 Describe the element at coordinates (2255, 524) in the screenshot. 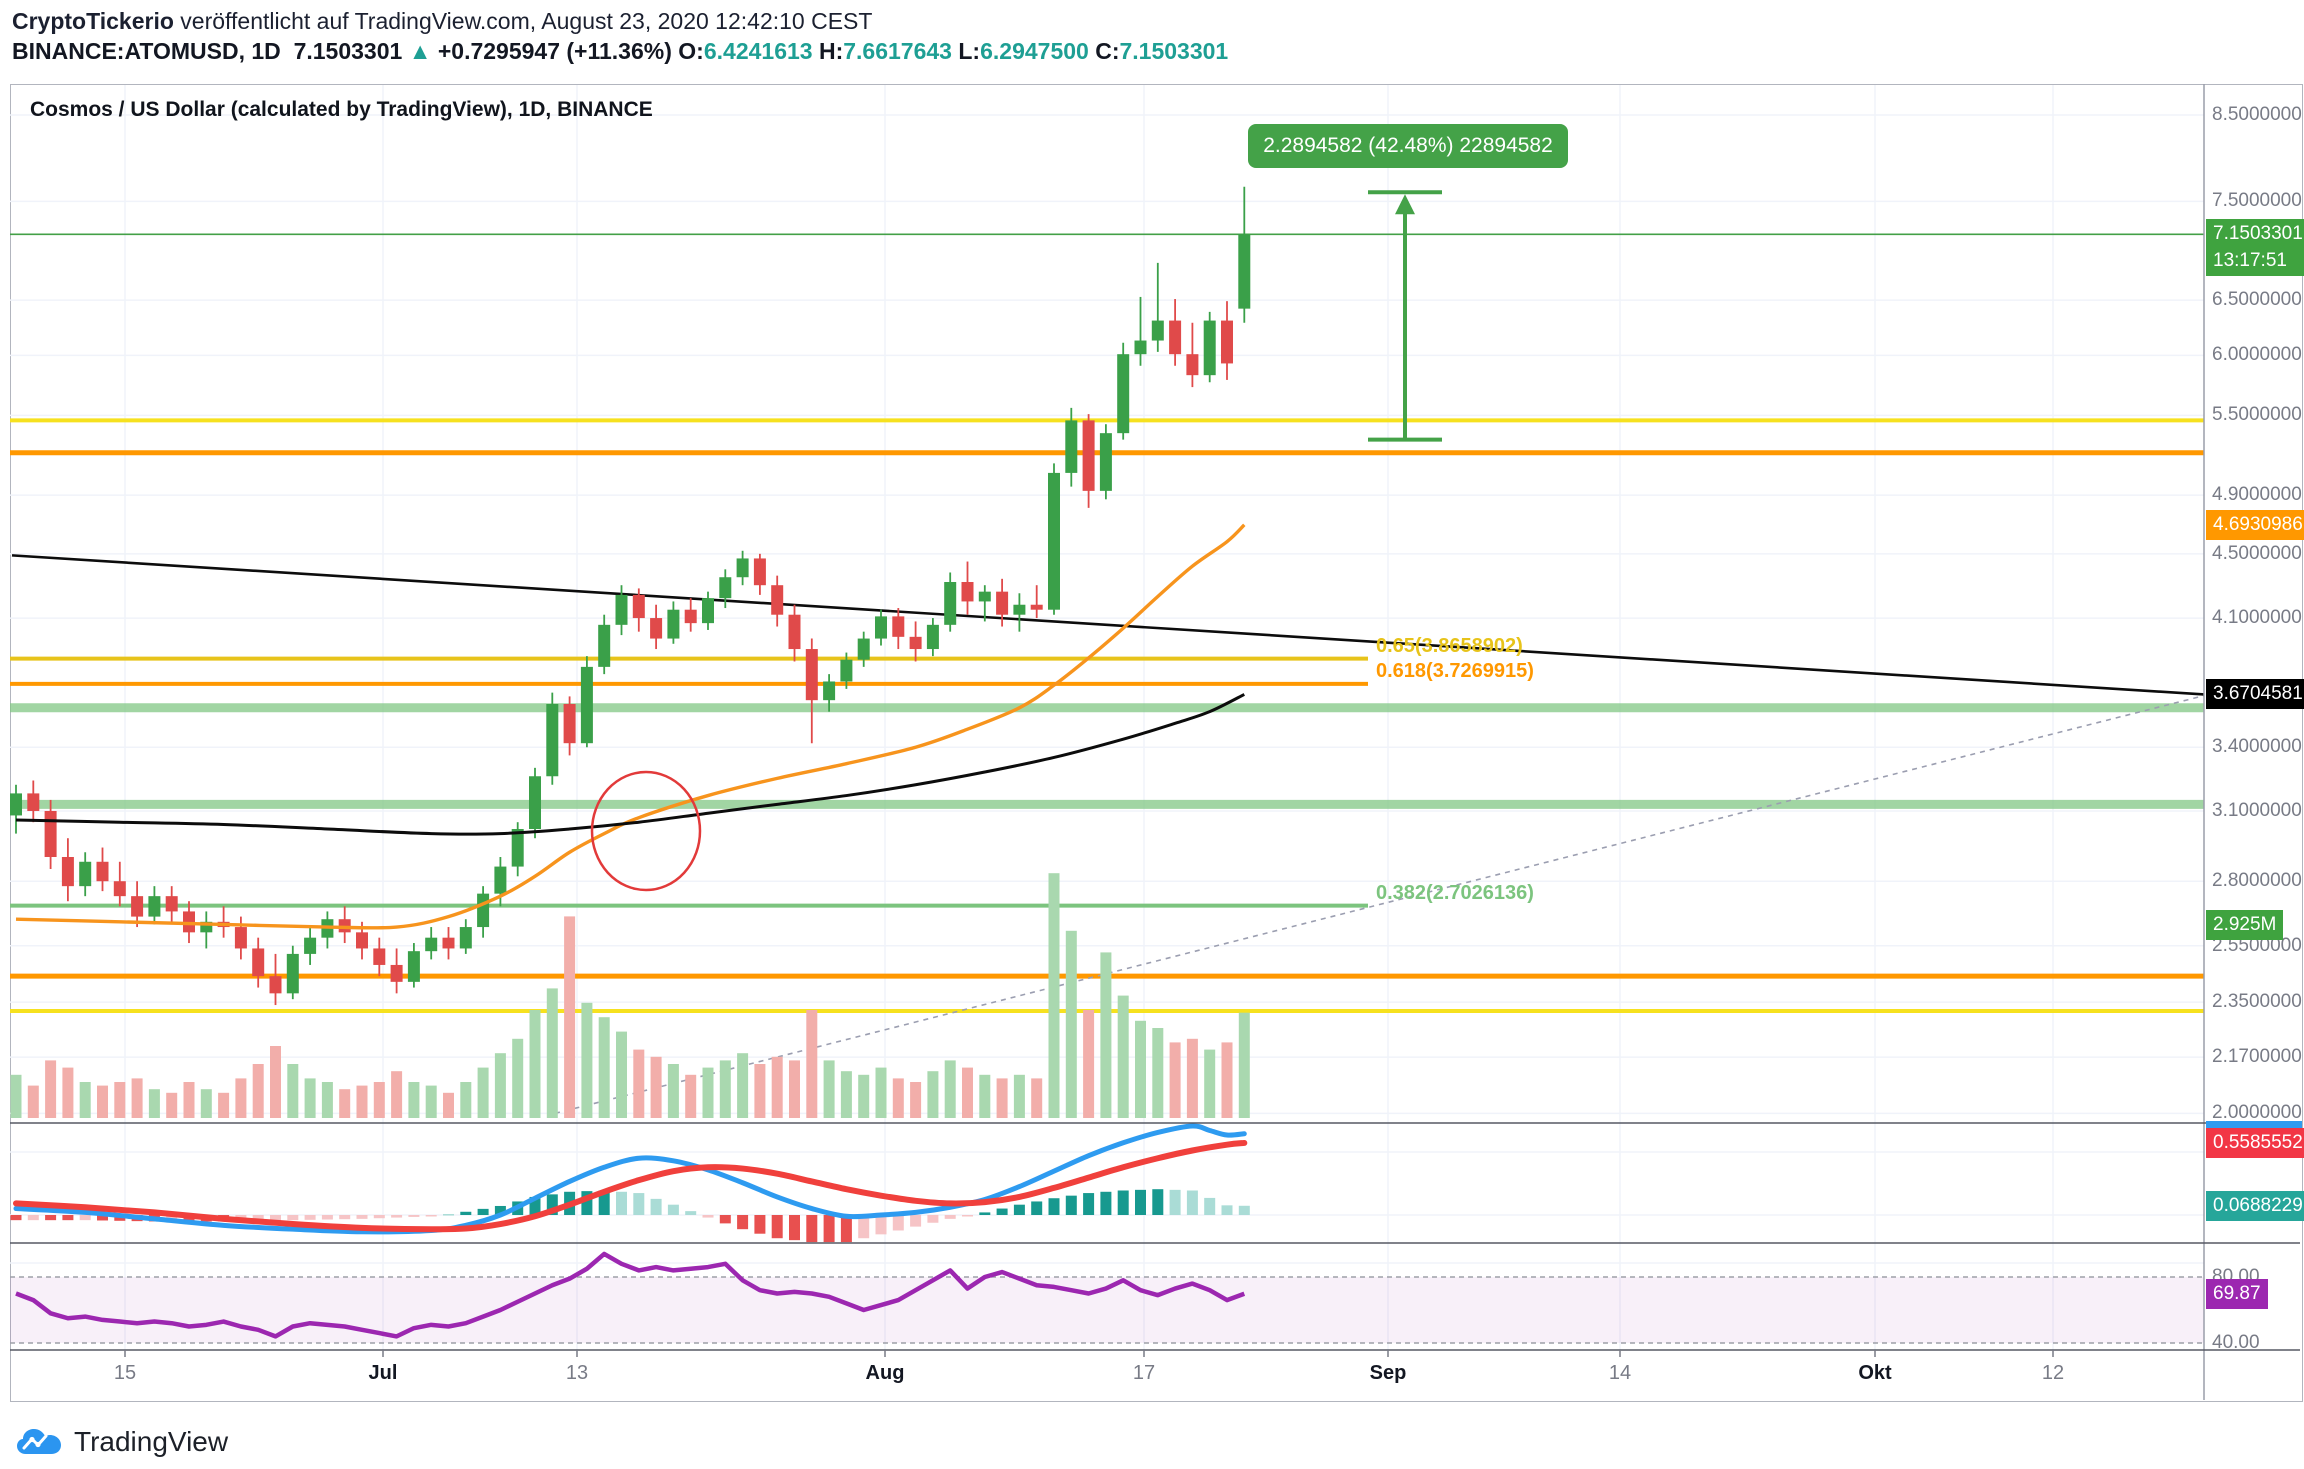

I see `axis-badge-ema-value: 4.6930986` at that location.